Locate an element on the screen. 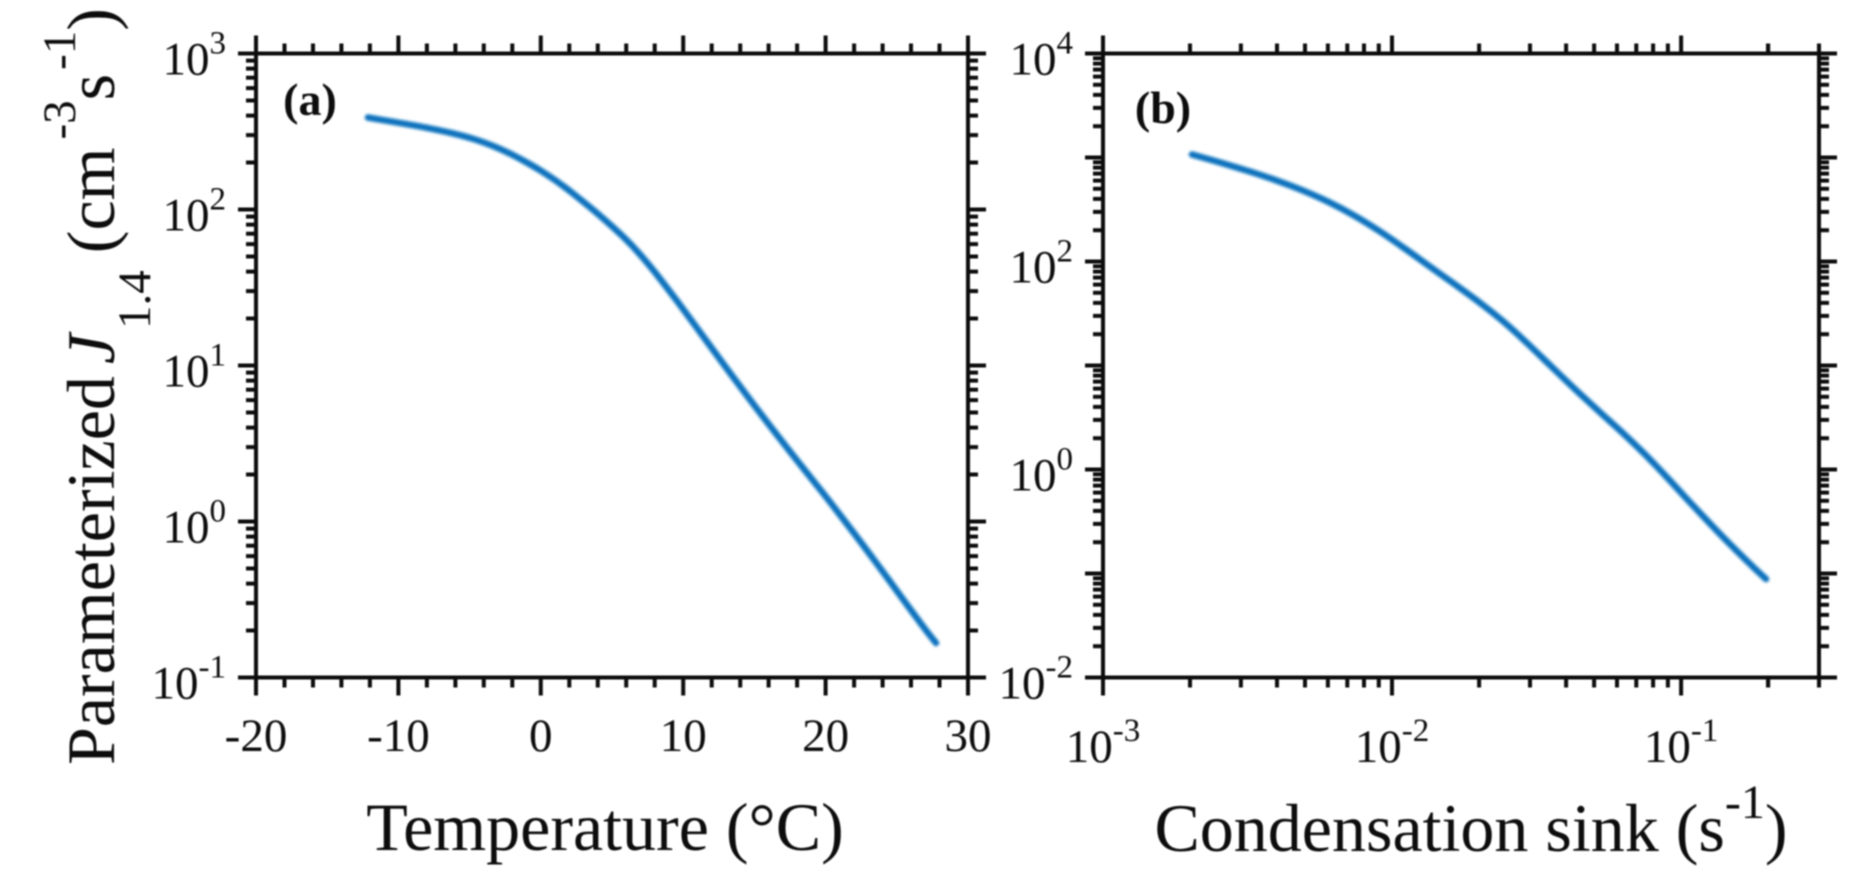 This screenshot has width=1852, height=893. svg-text: (b) is located at coordinates (1163, 107).